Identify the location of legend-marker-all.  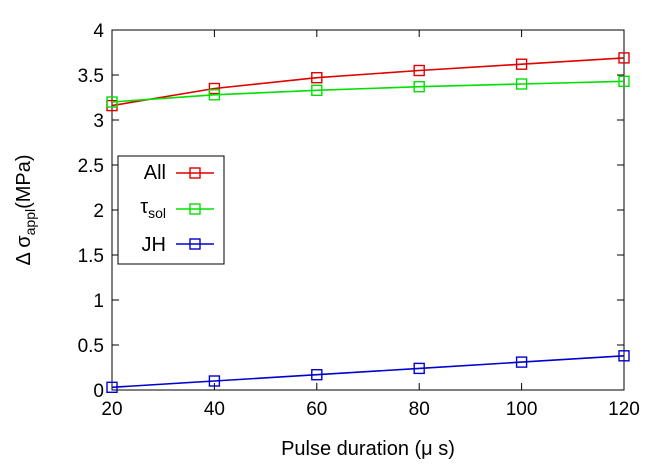
(195, 173).